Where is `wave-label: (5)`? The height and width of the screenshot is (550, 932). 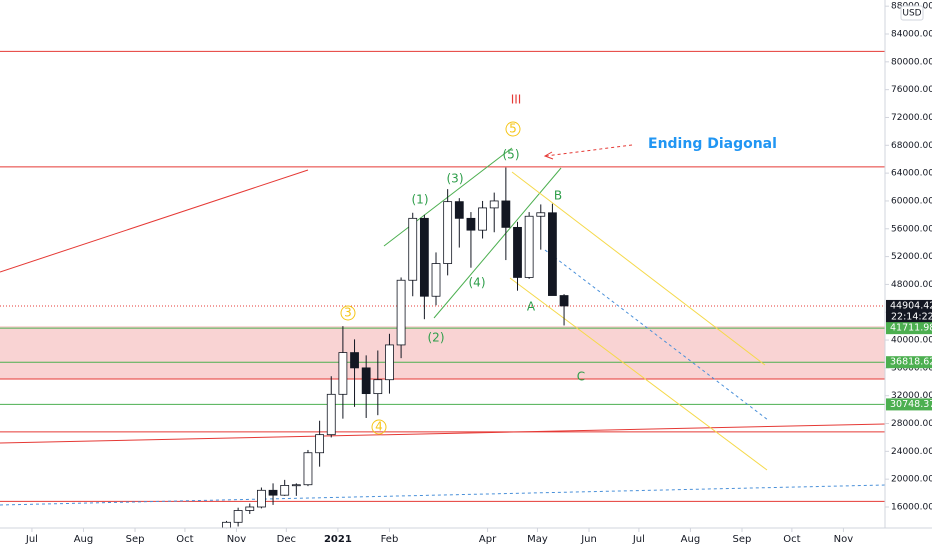
wave-label: (5) is located at coordinates (511, 155).